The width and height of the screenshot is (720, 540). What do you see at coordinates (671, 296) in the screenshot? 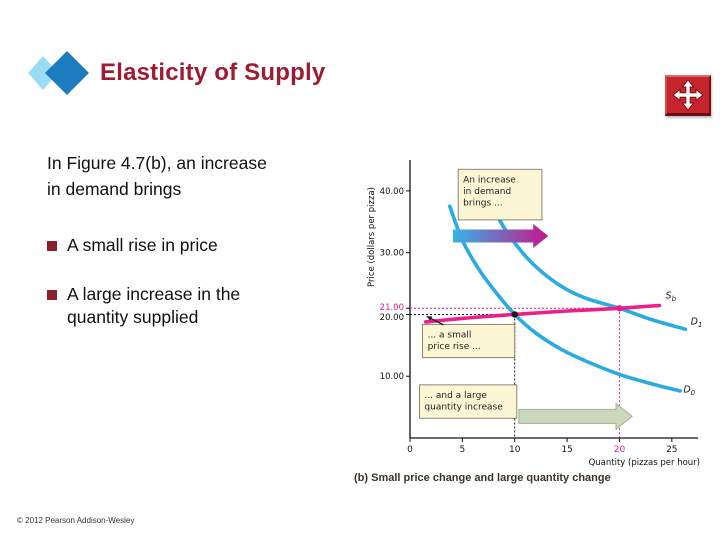
I see `curve-label-Sb: Sb` at bounding box center [671, 296].